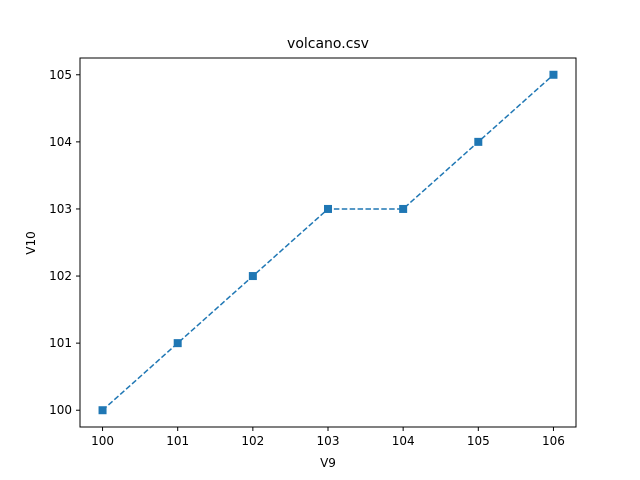 The width and height of the screenshot is (640, 480). What do you see at coordinates (403, 441) in the screenshot?
I see `x-tick-label: 104` at bounding box center [403, 441].